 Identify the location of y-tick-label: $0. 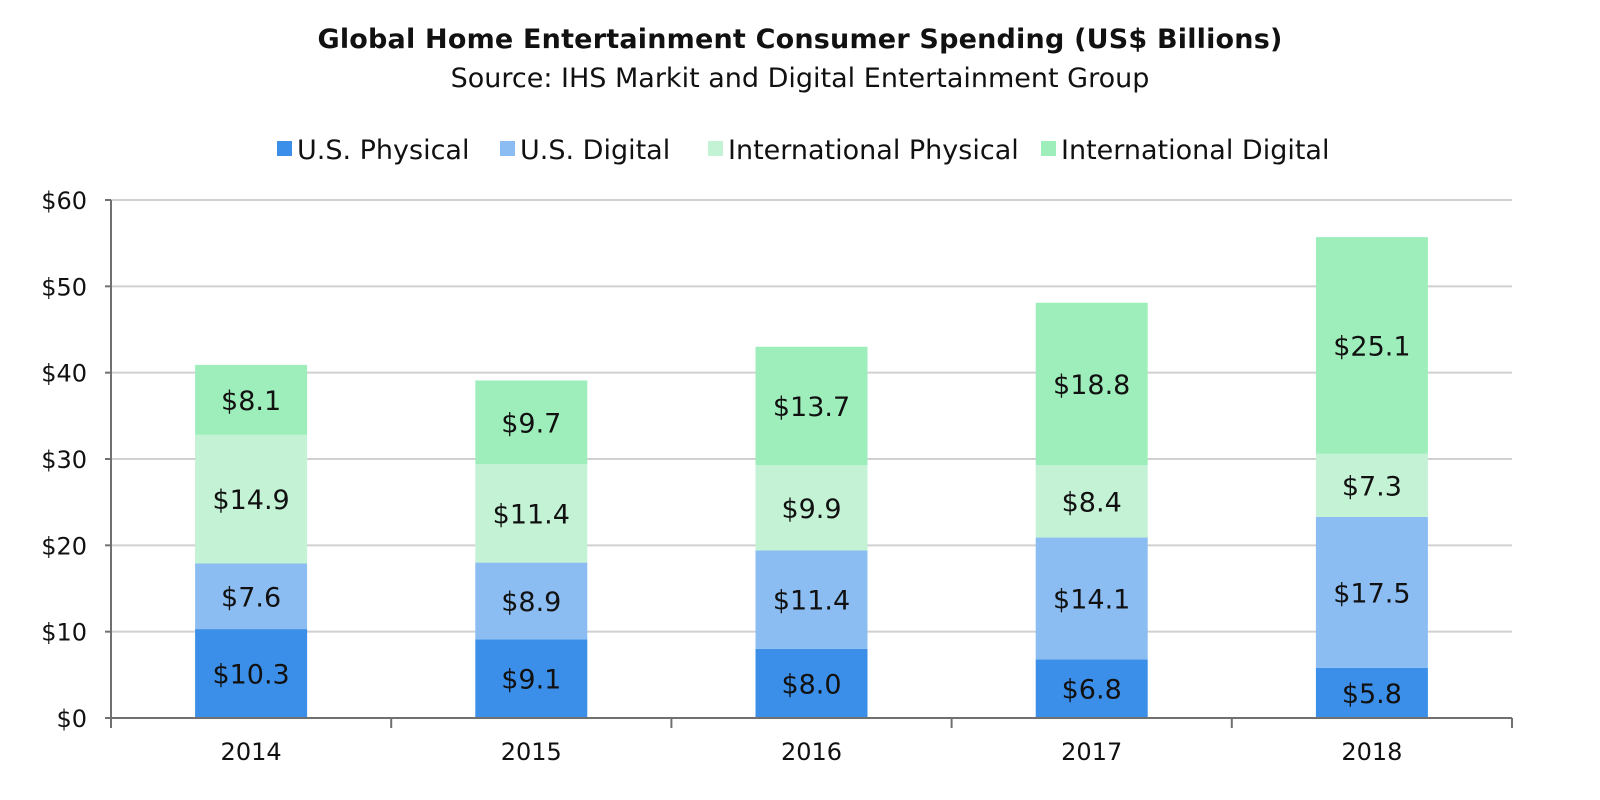
(71, 719).